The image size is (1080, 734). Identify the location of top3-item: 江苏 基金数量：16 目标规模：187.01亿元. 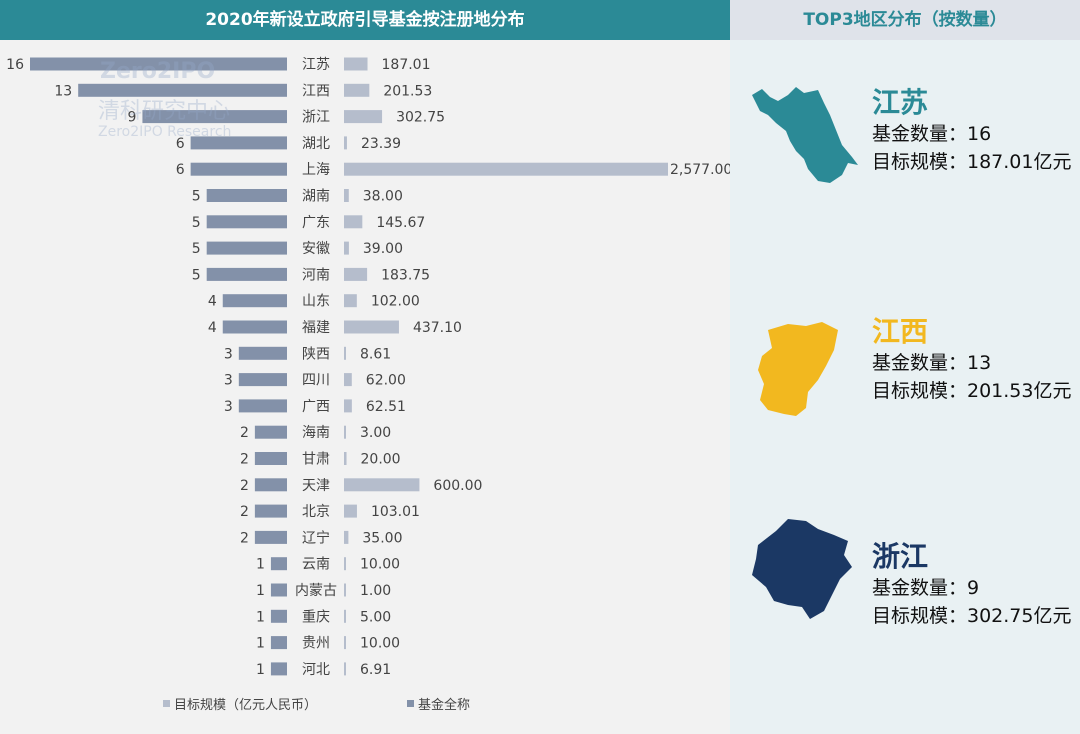
(971, 131).